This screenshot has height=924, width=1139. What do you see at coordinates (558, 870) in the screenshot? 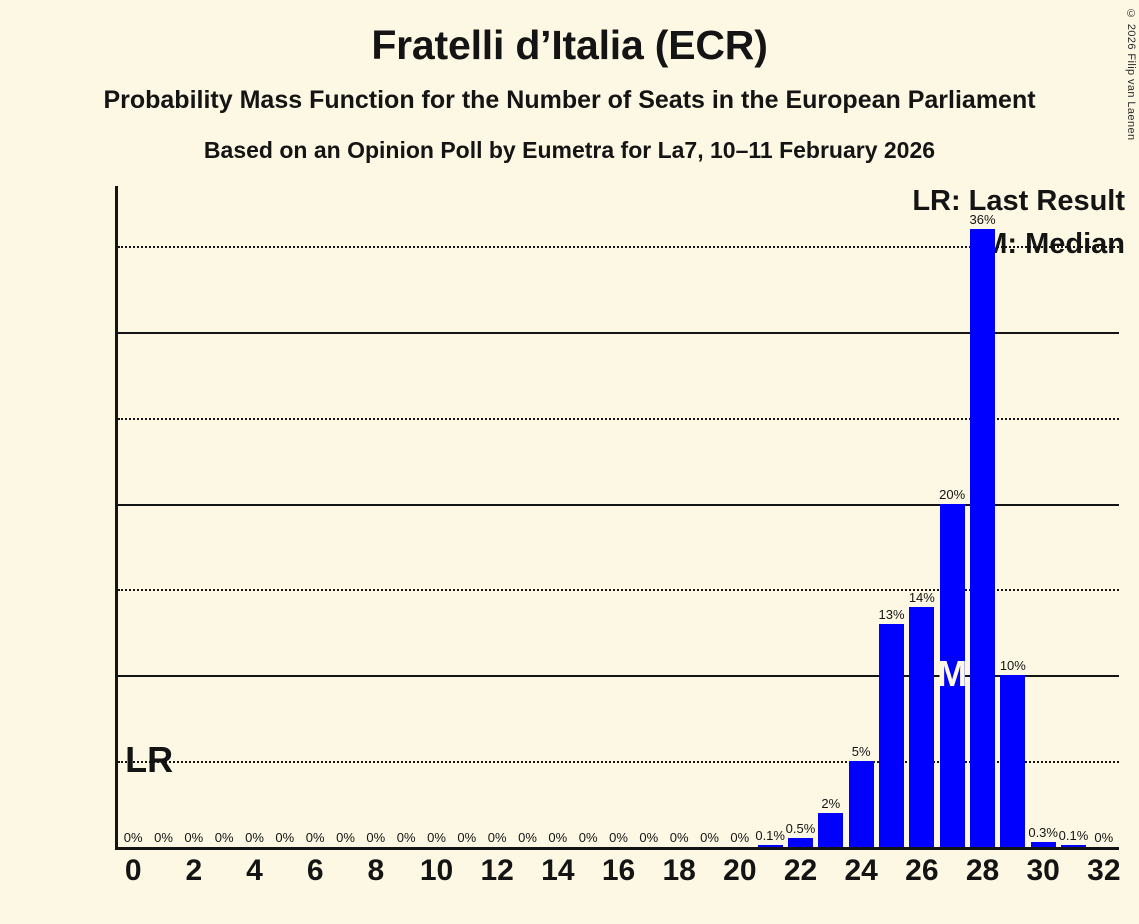
I see `x-tick-label-14: 14` at bounding box center [558, 870].